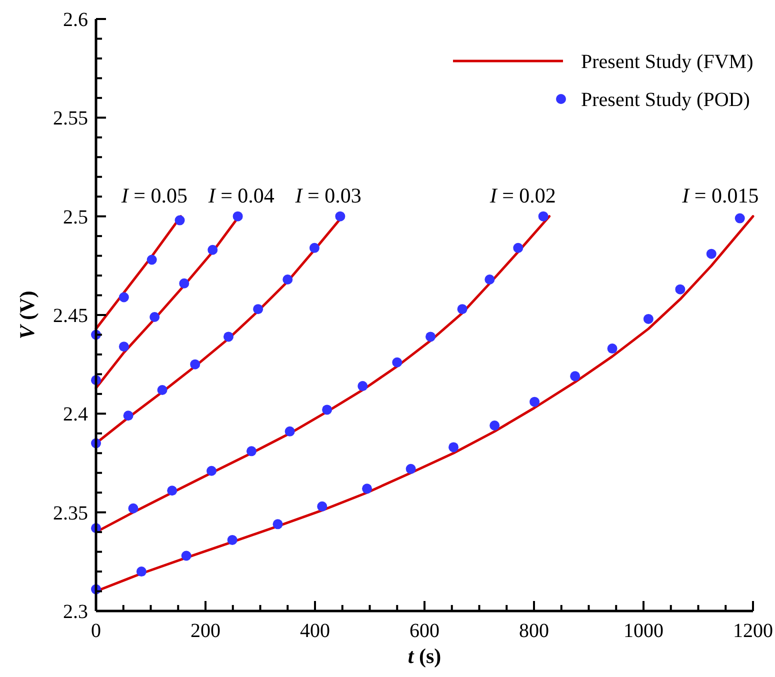  What do you see at coordinates (534, 631) in the screenshot?
I see `x-tick-label: 800` at bounding box center [534, 631].